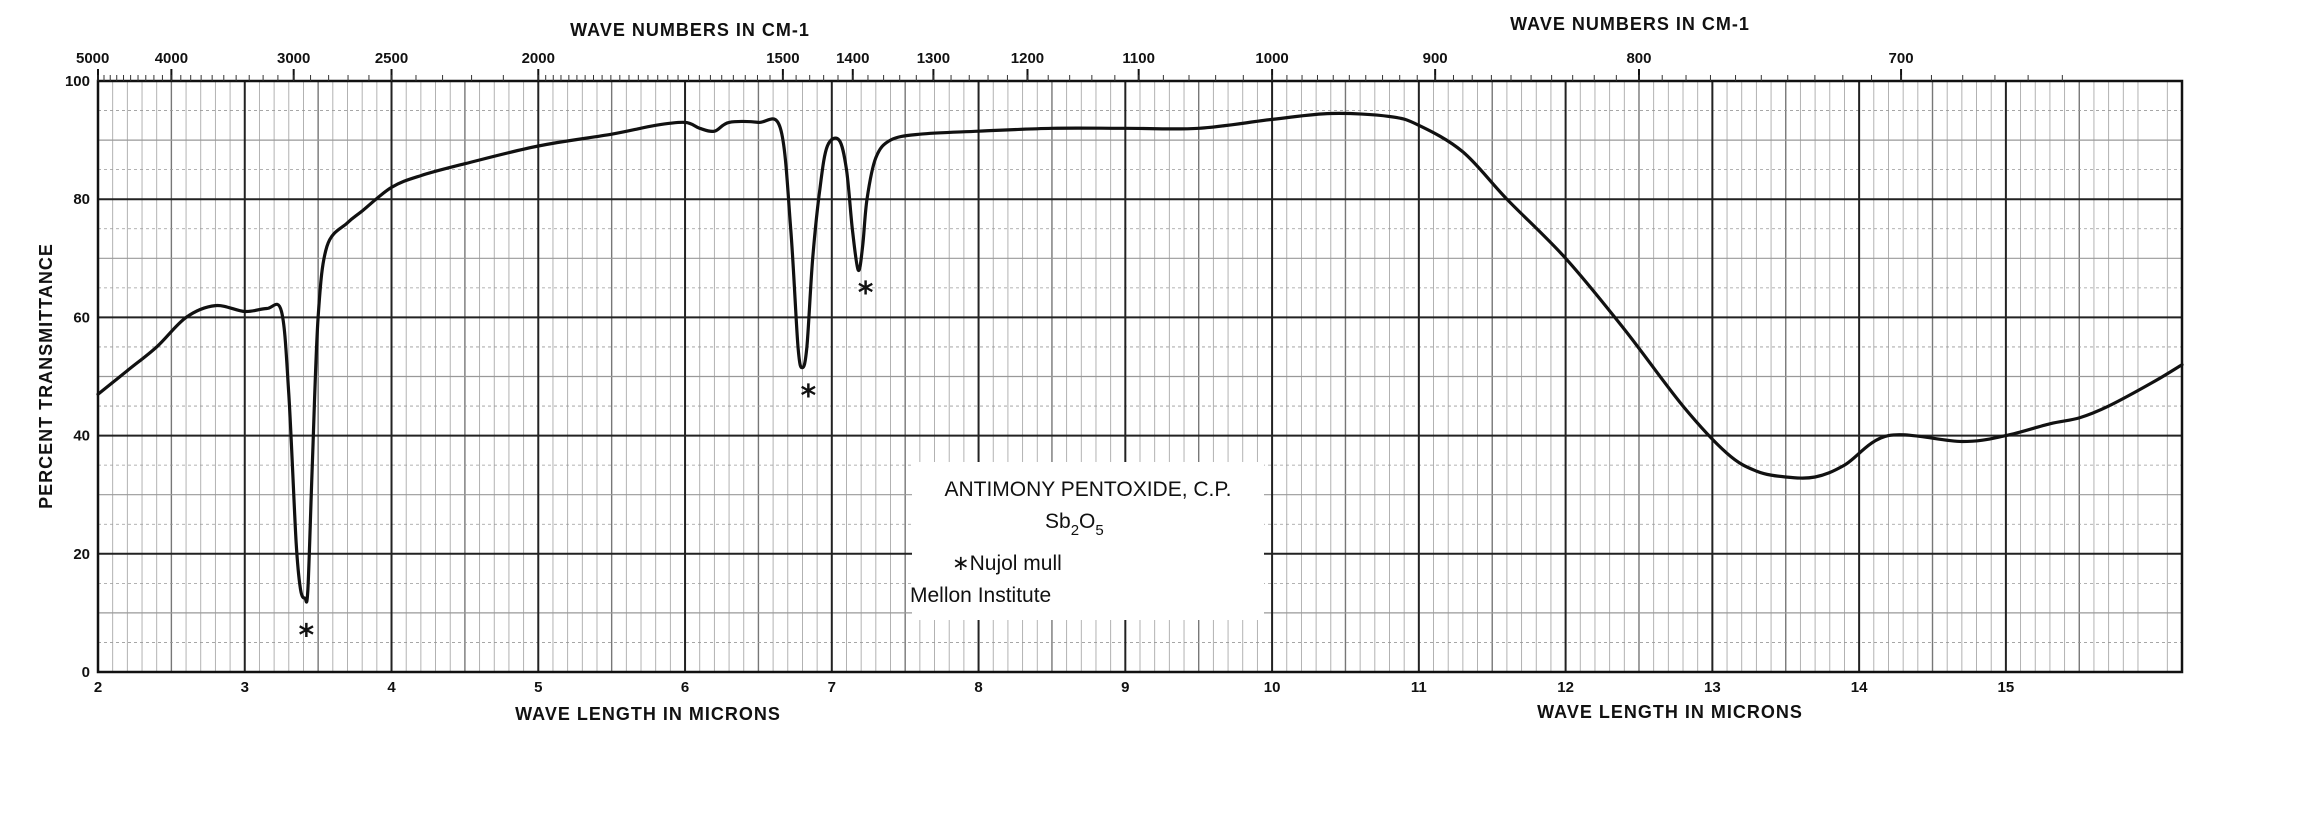 Image resolution: width=2309 pixels, height=820 pixels. I want to click on x-tick-label: 12, so click(1565, 687).